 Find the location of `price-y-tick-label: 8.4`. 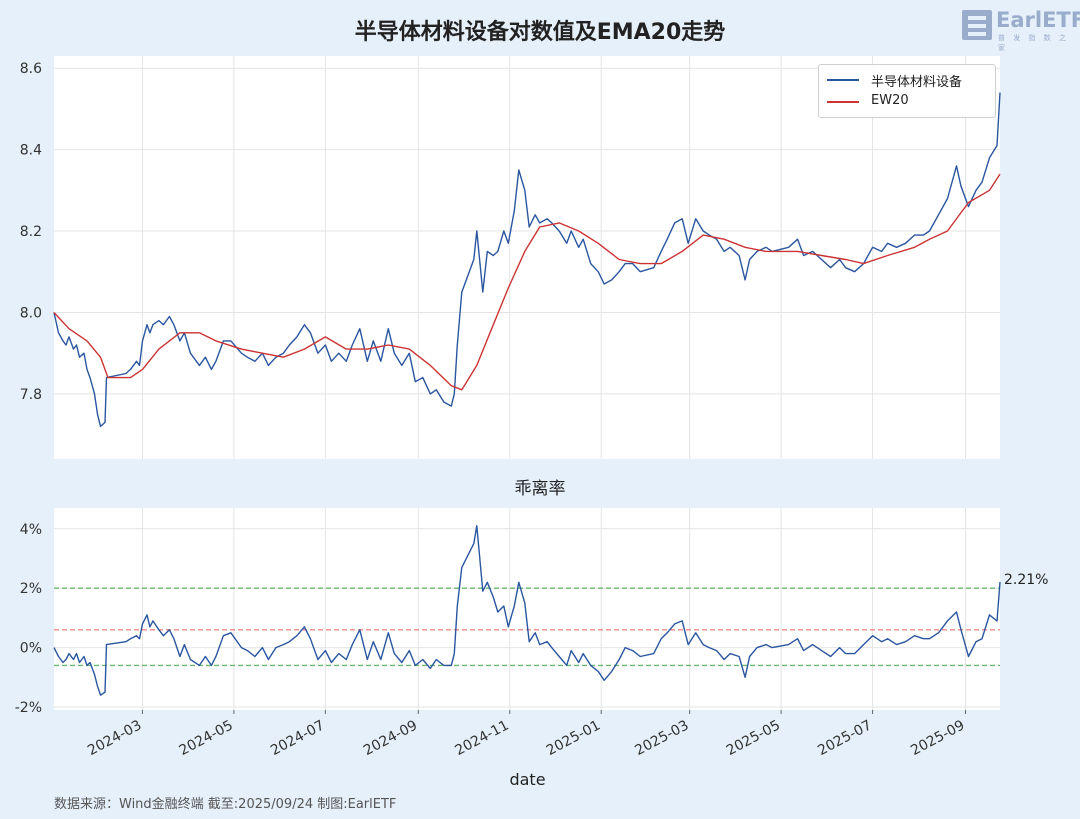

price-y-tick-label: 8.4 is located at coordinates (31, 151).